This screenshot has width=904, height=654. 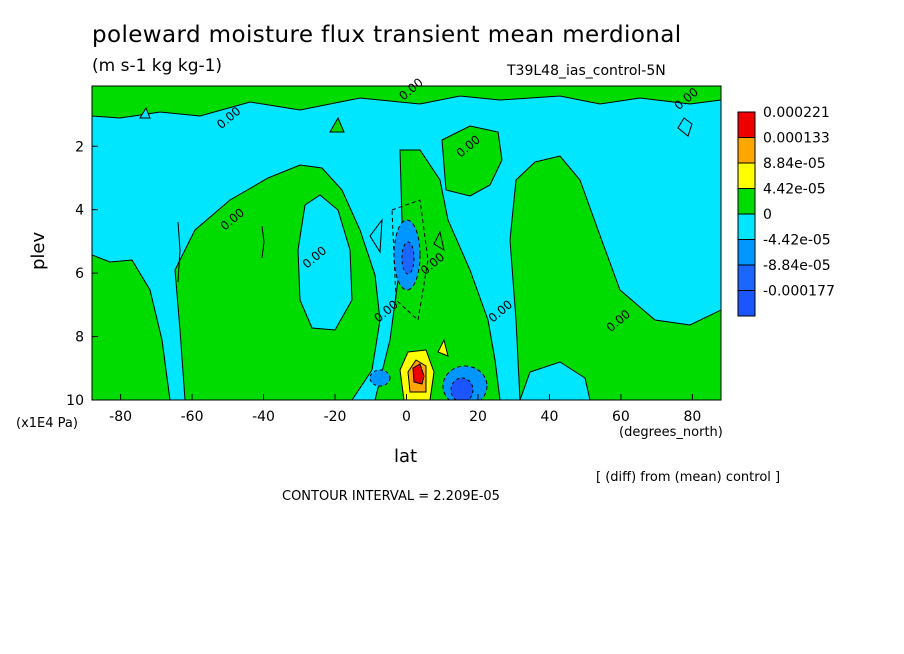 I want to click on legend-label: 8.84e-05, so click(x=794, y=164).